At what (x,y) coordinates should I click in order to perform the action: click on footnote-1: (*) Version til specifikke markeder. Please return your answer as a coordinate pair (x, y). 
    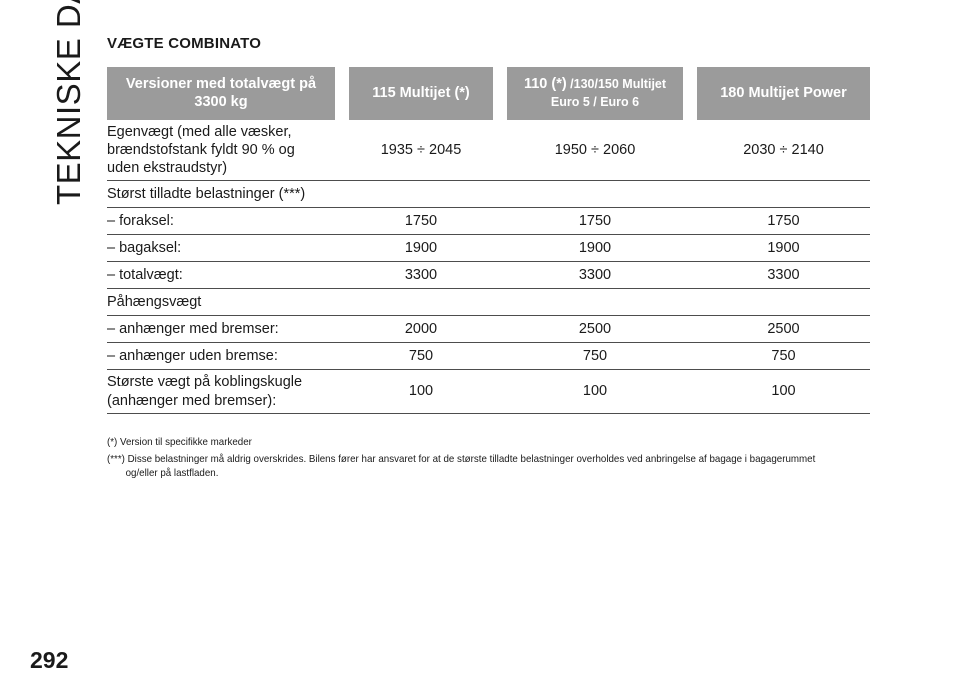
    Looking at the image, I should click on (179, 442).